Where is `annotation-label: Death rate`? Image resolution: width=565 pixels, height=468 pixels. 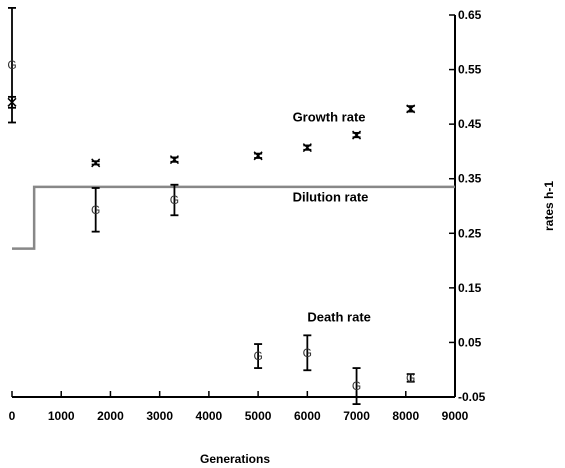 annotation-label: Death rate is located at coordinates (339, 317).